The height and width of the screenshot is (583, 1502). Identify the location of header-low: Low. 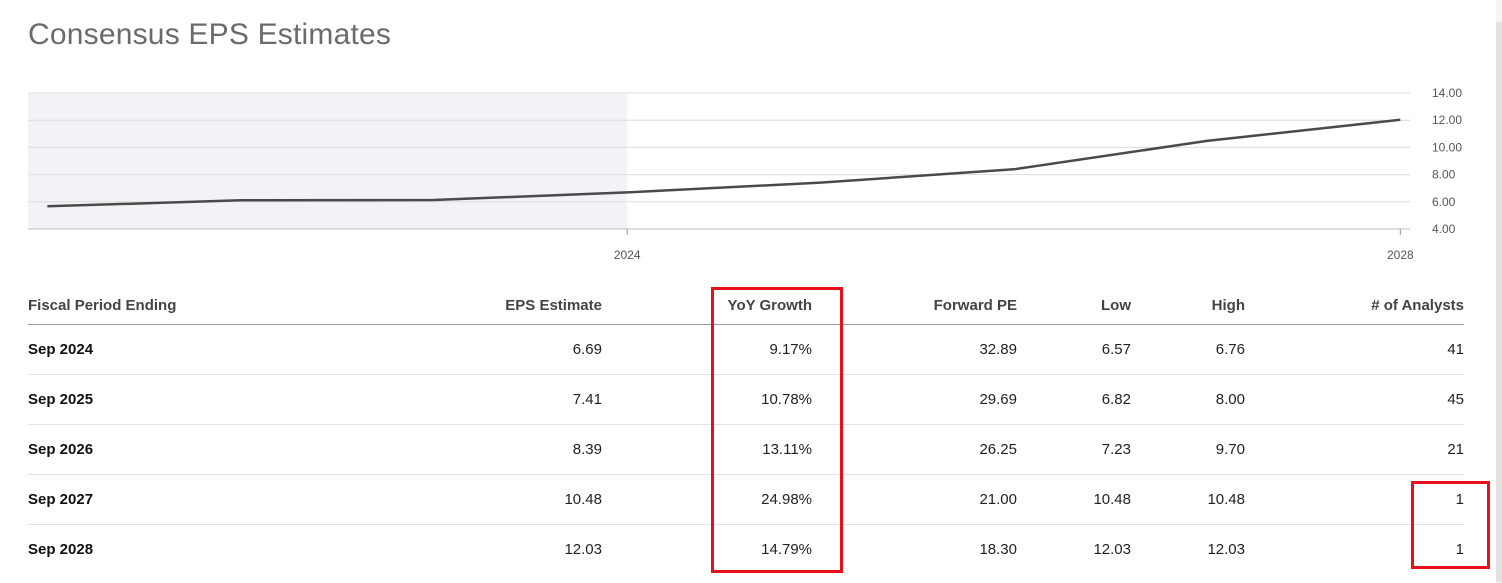
(1074, 306).